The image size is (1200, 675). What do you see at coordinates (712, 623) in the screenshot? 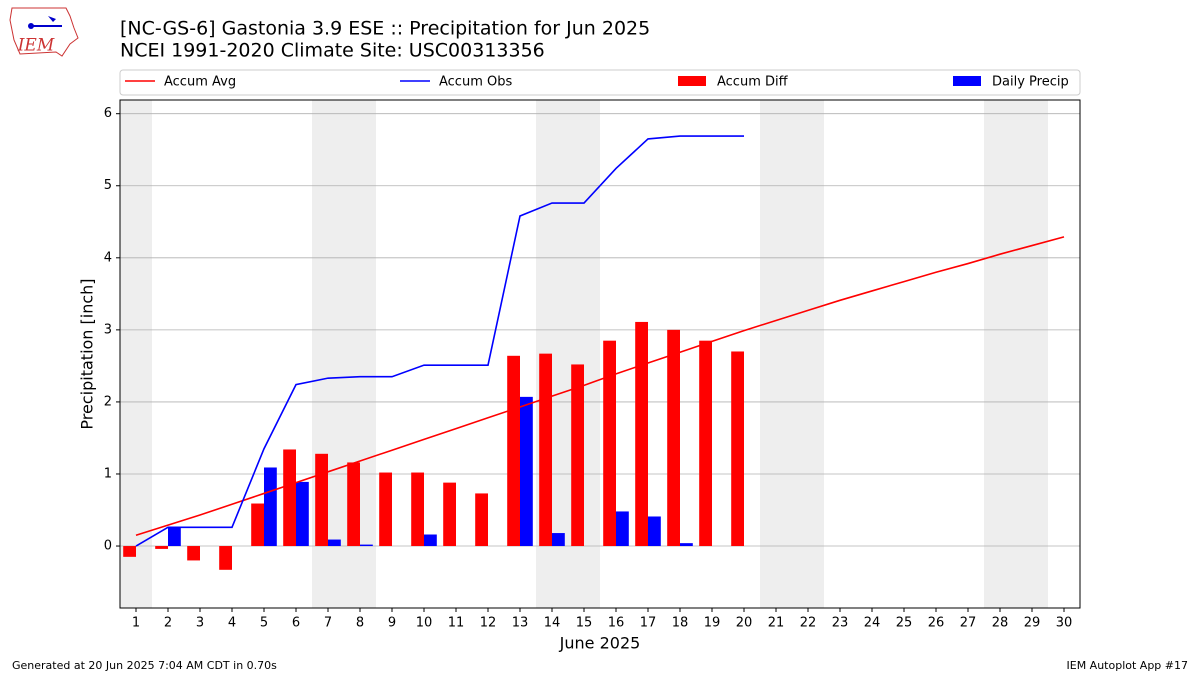
I see `x-tick-label: 19` at bounding box center [712, 623].